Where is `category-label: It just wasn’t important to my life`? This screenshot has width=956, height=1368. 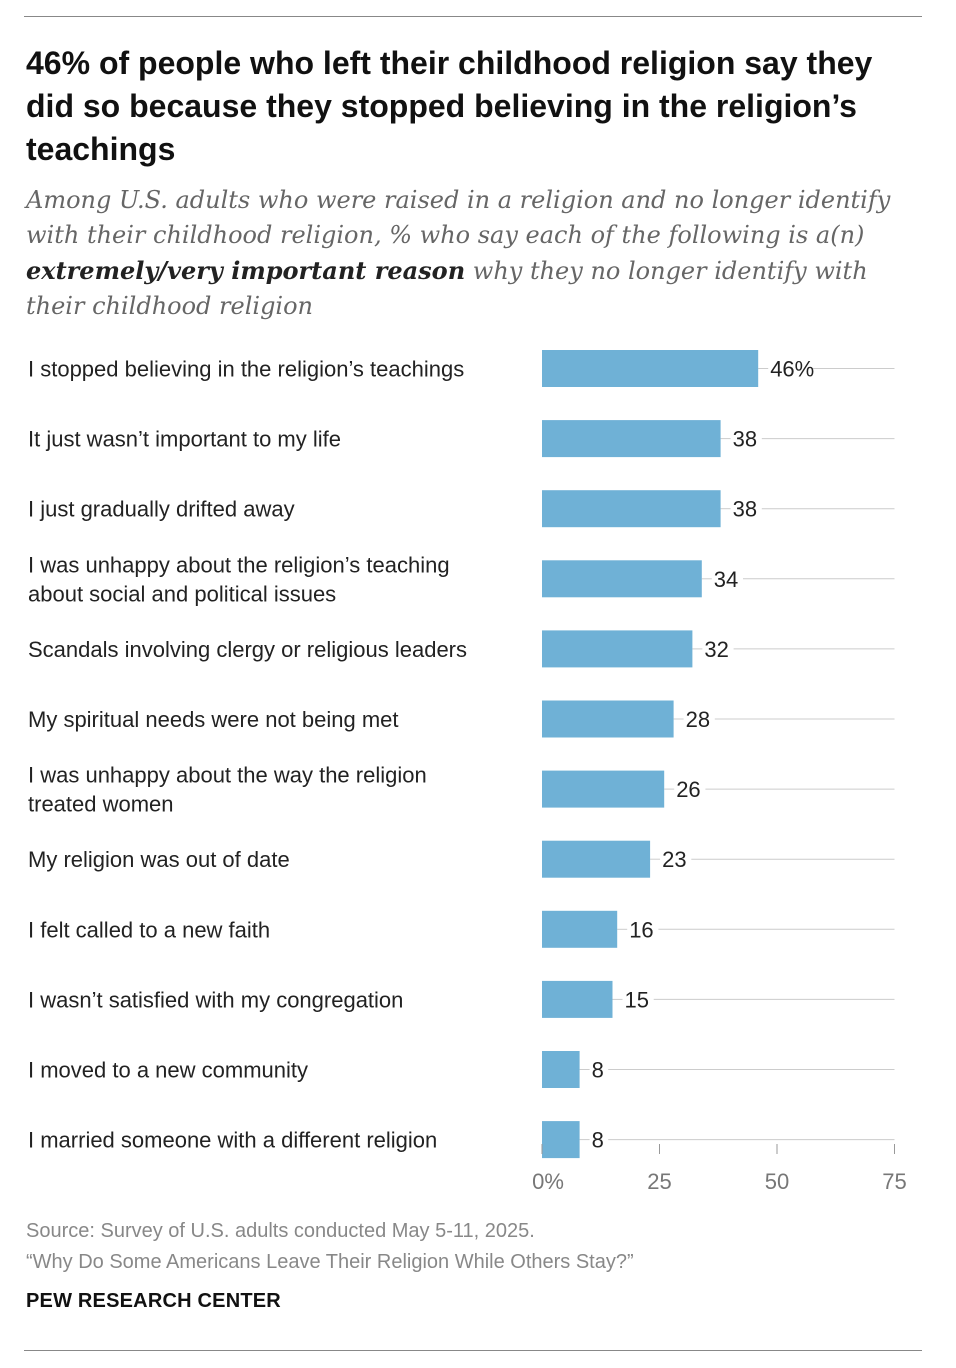 category-label: It just wasn’t important to my life is located at coordinates (184, 439).